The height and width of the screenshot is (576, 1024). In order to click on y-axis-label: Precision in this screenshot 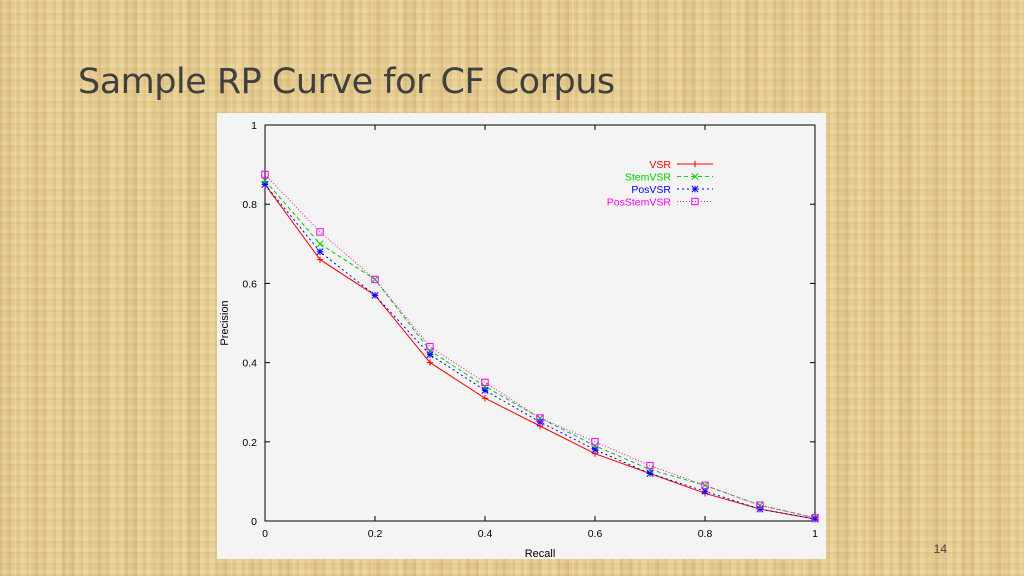, I will do `click(225, 322)`.